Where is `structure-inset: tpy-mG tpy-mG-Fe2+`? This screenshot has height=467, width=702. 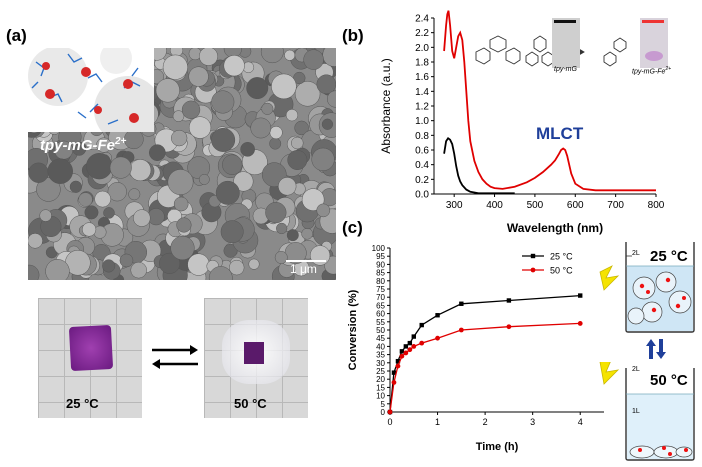 structure-inset: tpy-mG tpy-mG-Fe2+ is located at coordinates (565, 44).